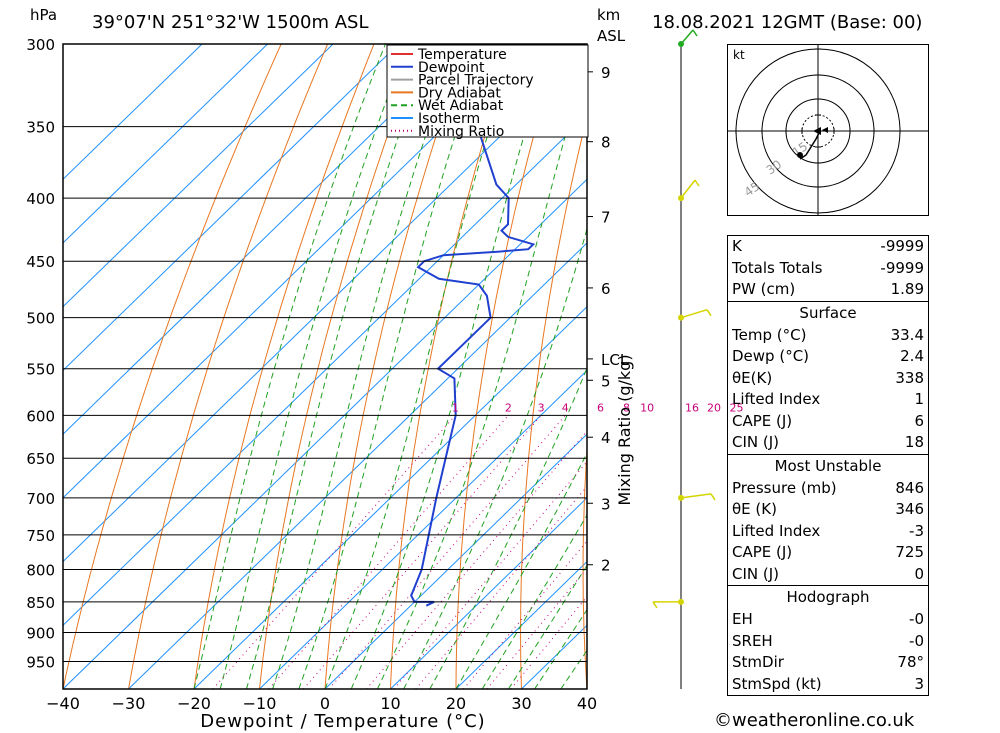  I want to click on index-label: CAPE (J), so click(762, 420).